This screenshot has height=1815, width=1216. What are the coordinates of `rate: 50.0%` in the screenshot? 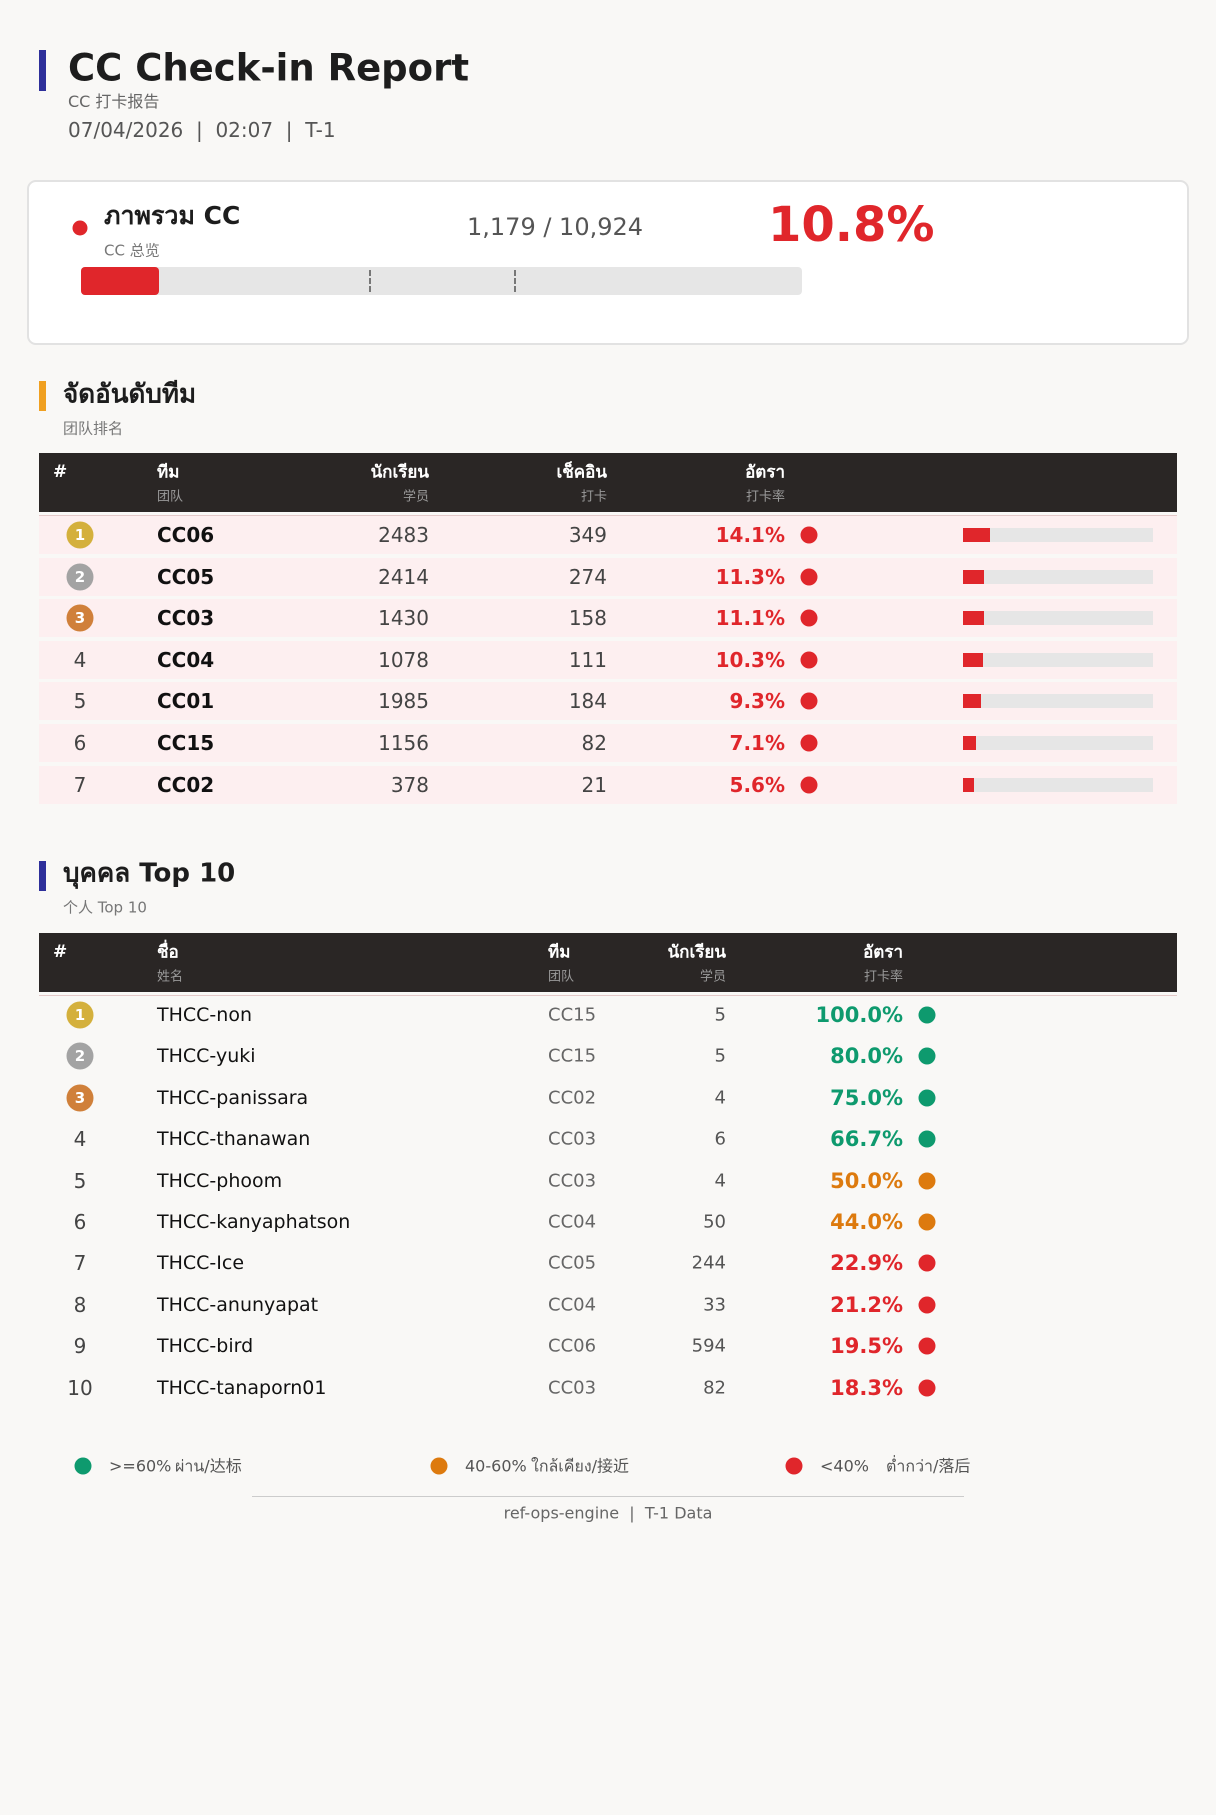 It's located at (866, 1180).